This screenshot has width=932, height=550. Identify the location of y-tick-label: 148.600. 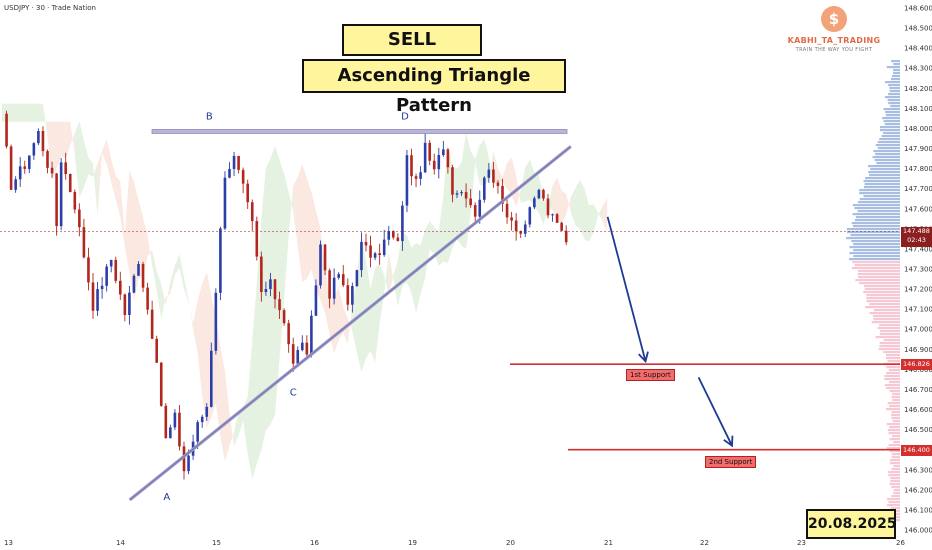
(918, 9).